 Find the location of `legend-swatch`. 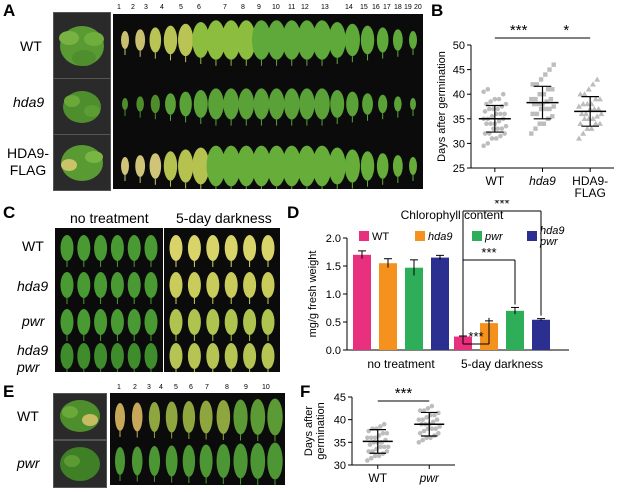

legend-swatch is located at coordinates (420, 236).